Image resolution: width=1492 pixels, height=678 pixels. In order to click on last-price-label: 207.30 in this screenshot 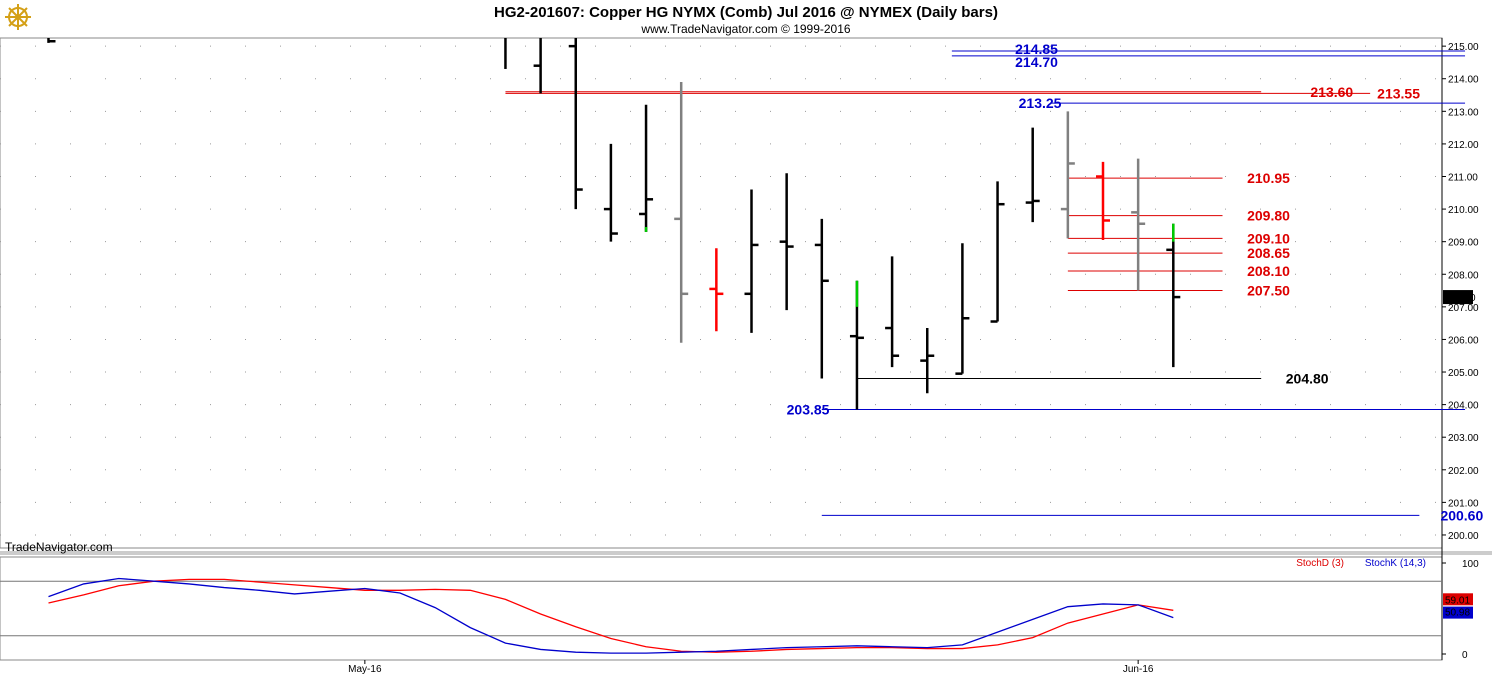, I will do `click(1460, 298)`.